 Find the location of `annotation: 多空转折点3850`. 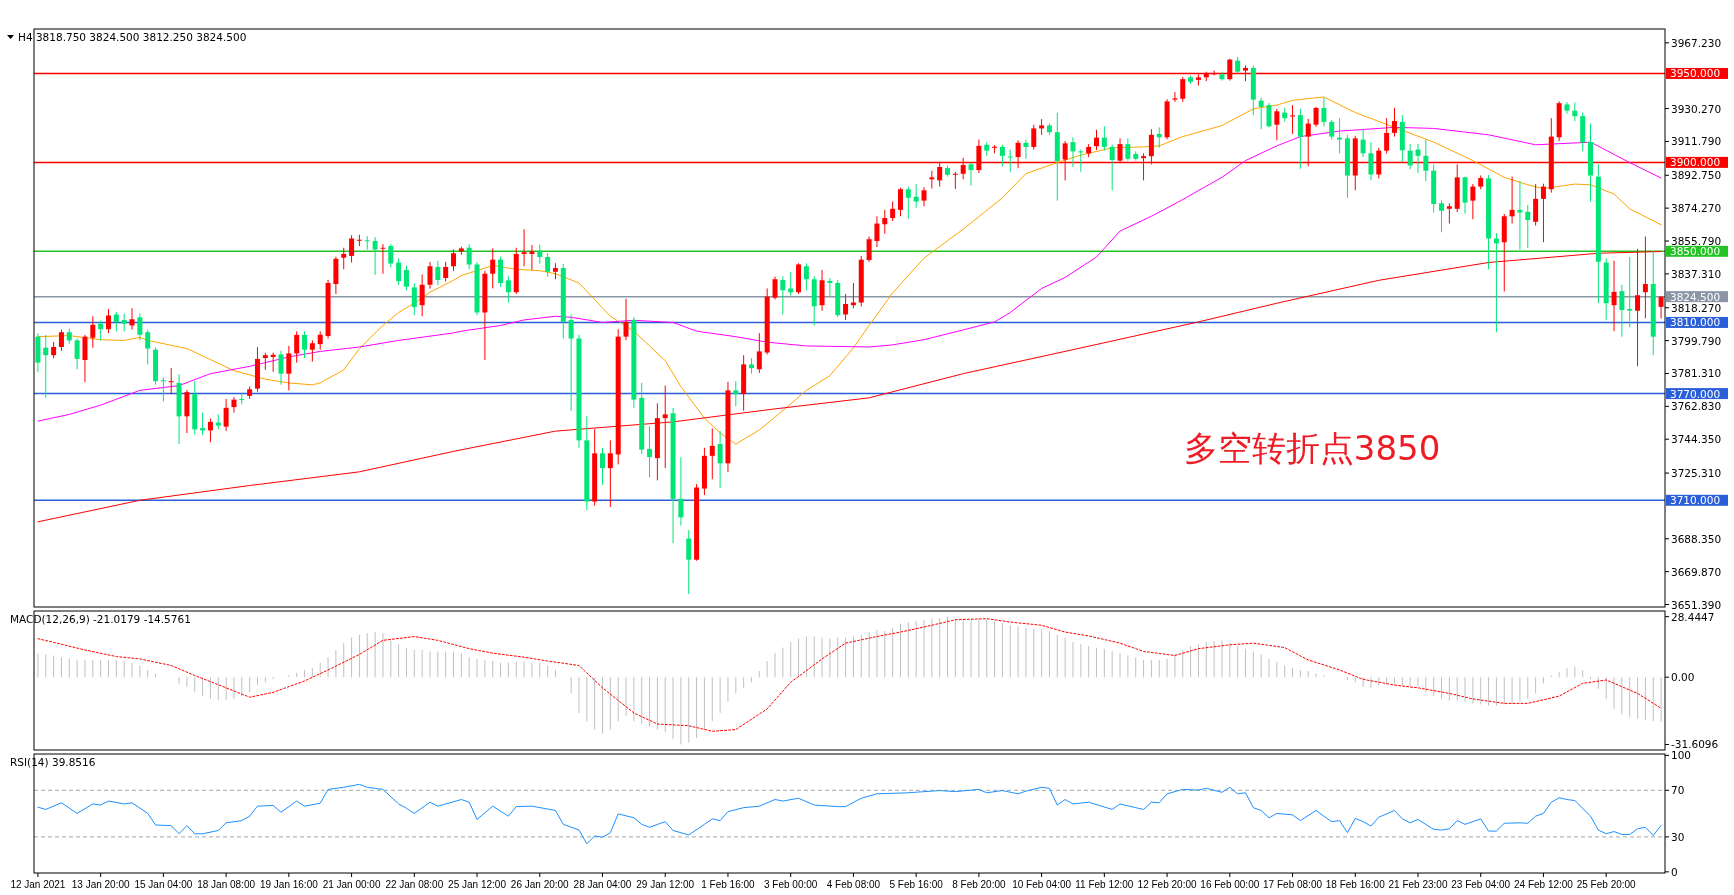

annotation: 多空转折点3850 is located at coordinates (1312, 447).